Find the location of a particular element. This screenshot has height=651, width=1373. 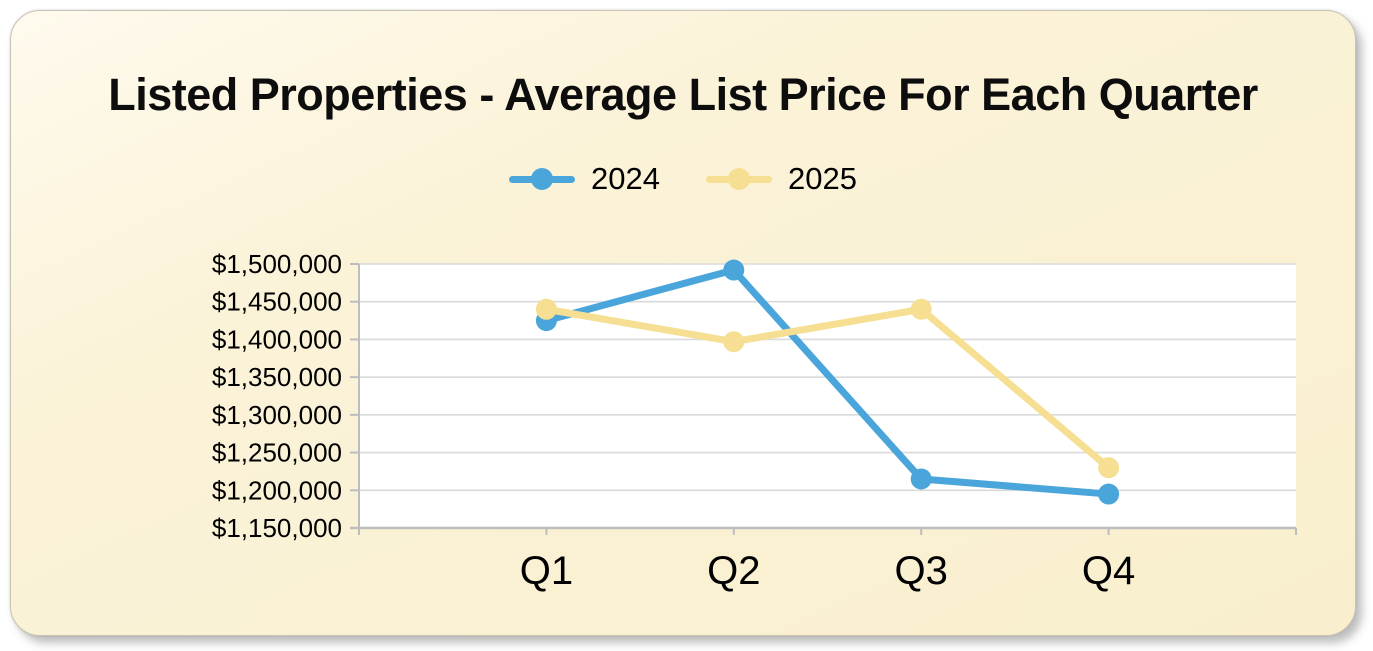

y-axis-label: $1,250,000 is located at coordinates (277, 453).